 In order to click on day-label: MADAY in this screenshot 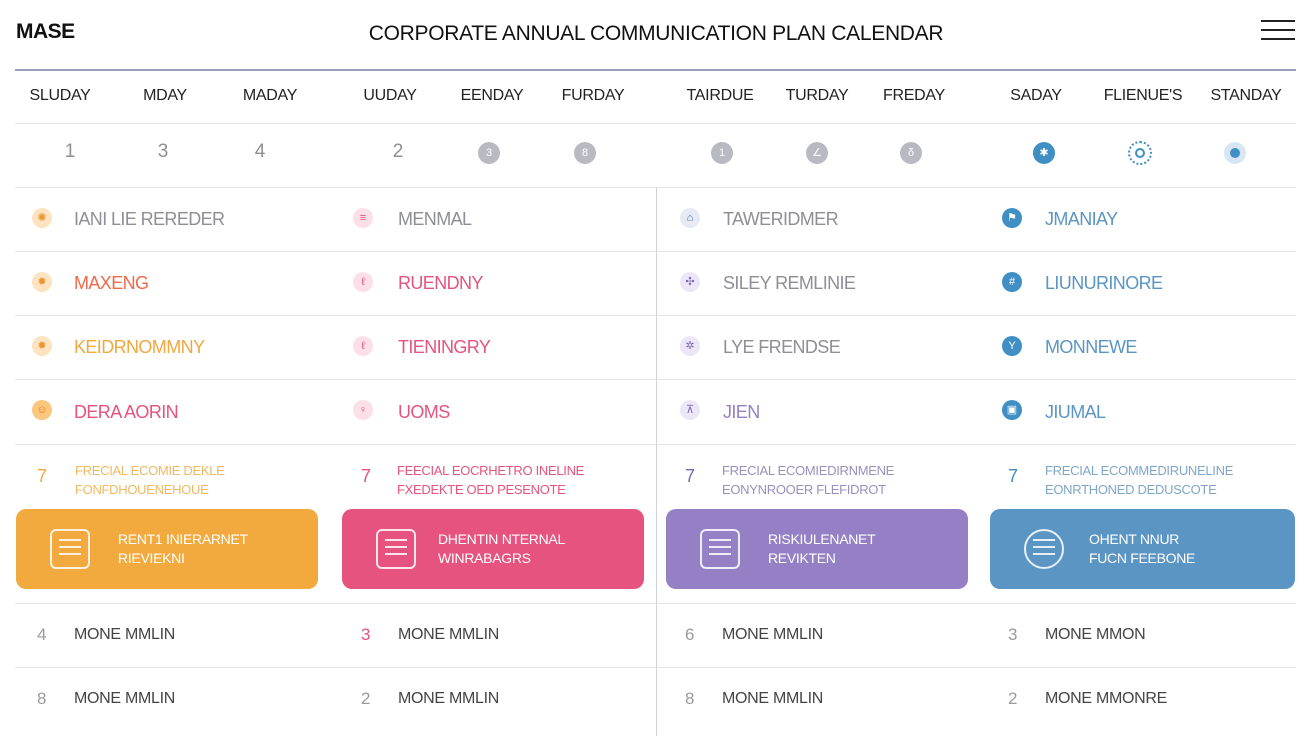, I will do `click(270, 95)`.